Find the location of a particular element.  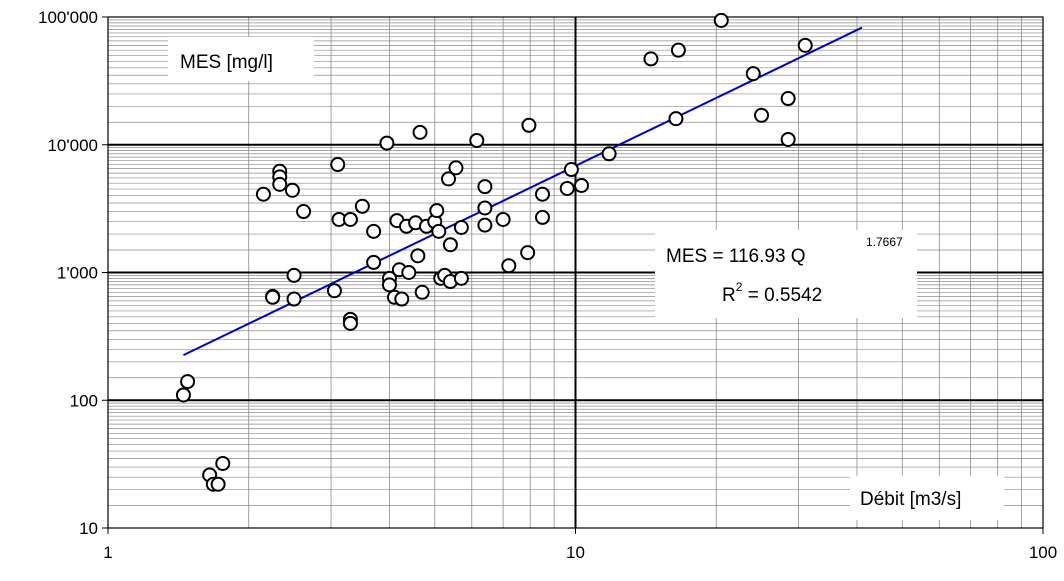

y-axis-label-box: MES [mg/l] is located at coordinates (241, 59).